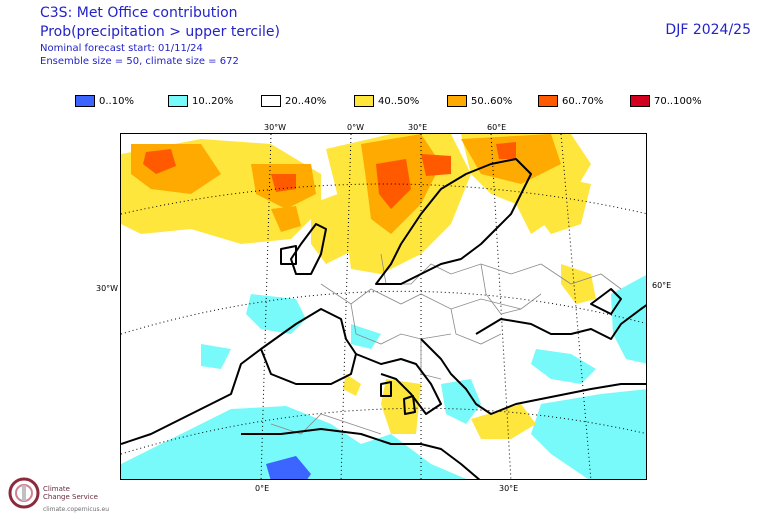  Describe the element at coordinates (76, 509) in the screenshot. I see `logo-url: climate.copernicus.eu` at that location.